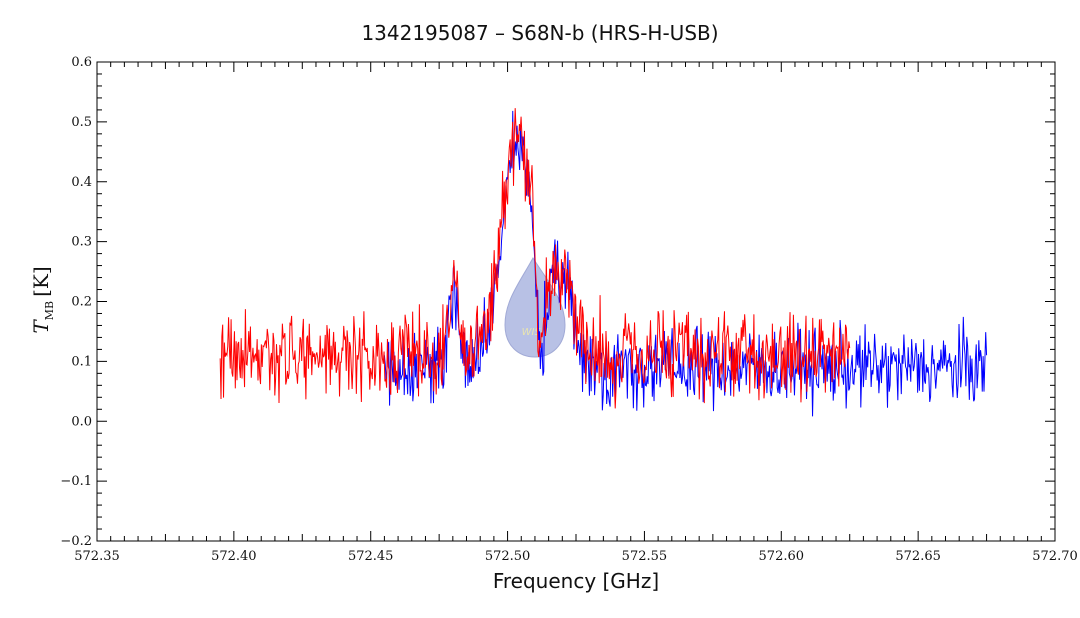 Image resolution: width=1080 pixels, height=618 pixels. What do you see at coordinates (81, 62) in the screenshot?
I see `y-tick-label: 0.6` at bounding box center [81, 62].